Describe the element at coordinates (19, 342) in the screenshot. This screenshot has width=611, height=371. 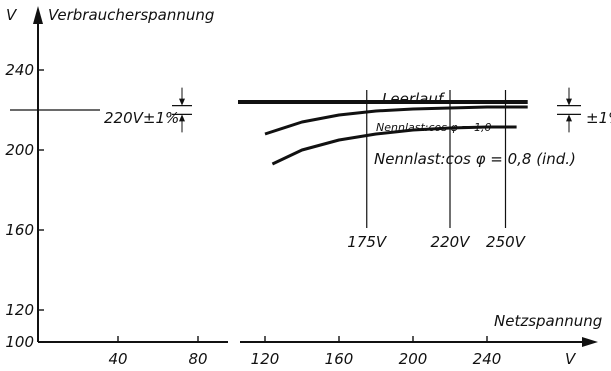
I see `y-tick-label-0: 100` at that location.